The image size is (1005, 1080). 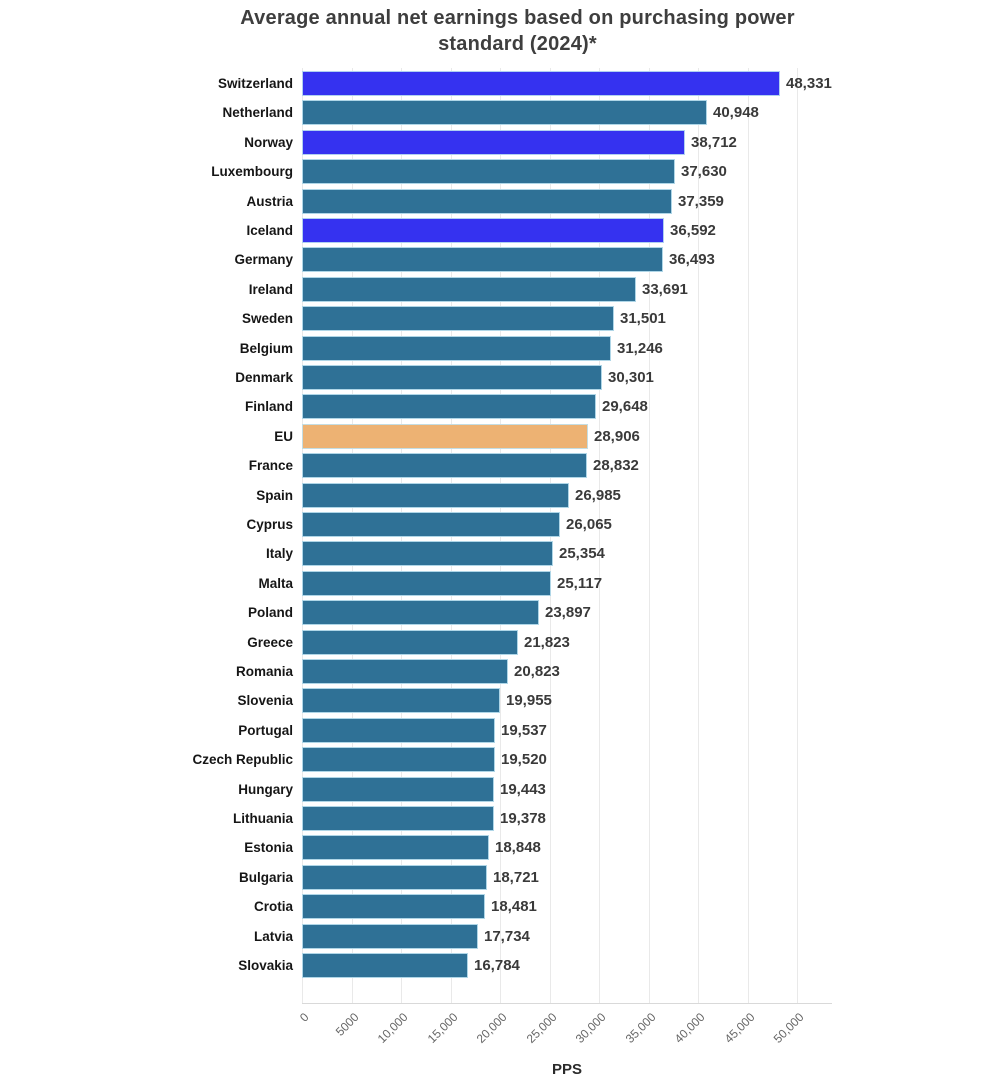 What do you see at coordinates (517, 44) in the screenshot?
I see `chart-title-line2: standard (2024)*` at bounding box center [517, 44].